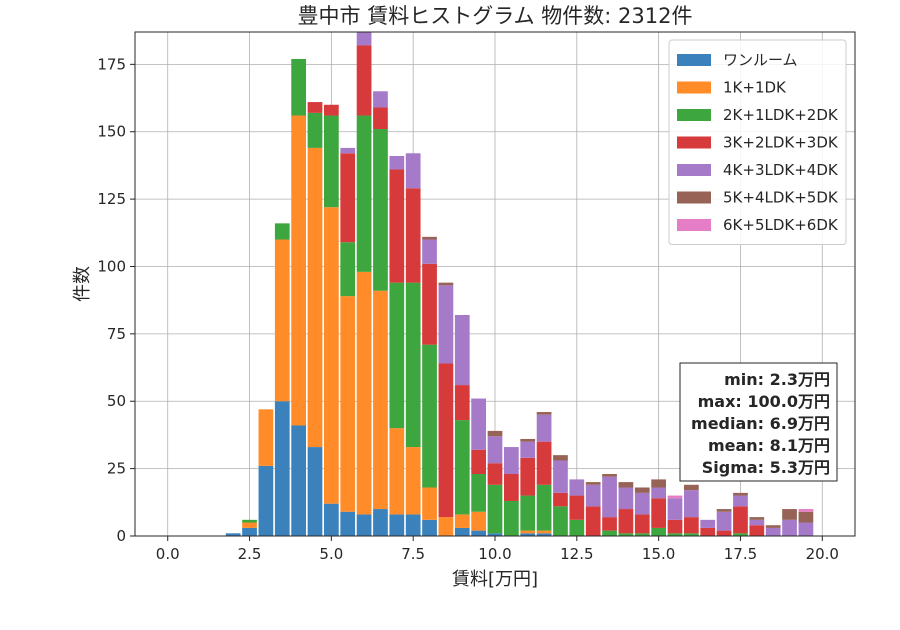  What do you see at coordinates (111, 266) in the screenshot?
I see `y-tick-label: 100` at bounding box center [111, 266].